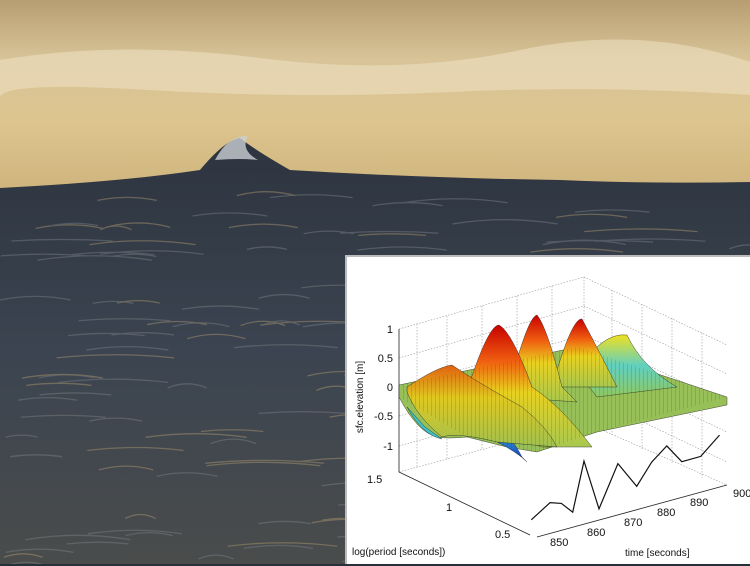 Image resolution: width=750 pixels, height=566 pixels. What do you see at coordinates (374, 480) in the screenshot?
I see `period-tick: 1.5` at bounding box center [374, 480].